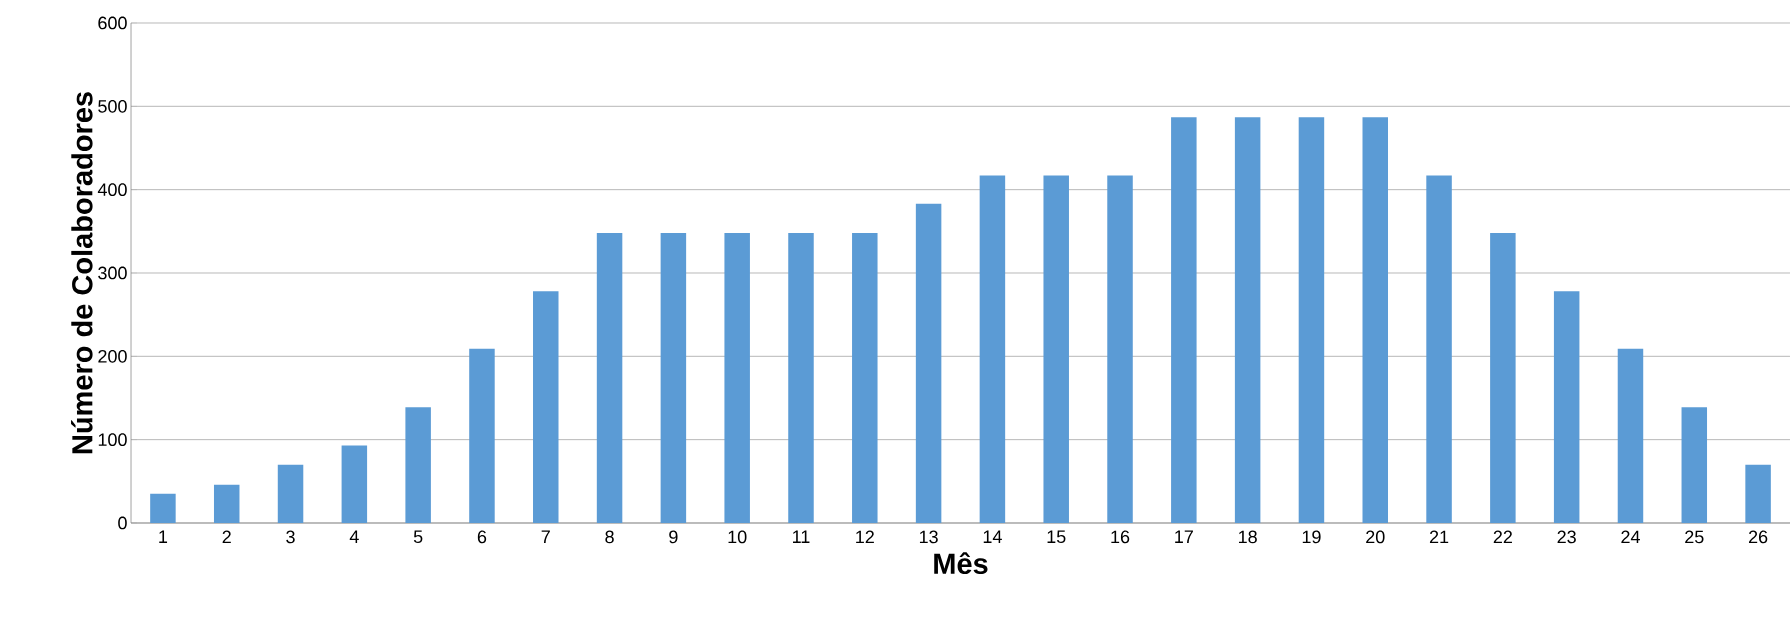 The width and height of the screenshot is (1792, 624). I want to click on y-tick-label: 300, so click(112, 273).